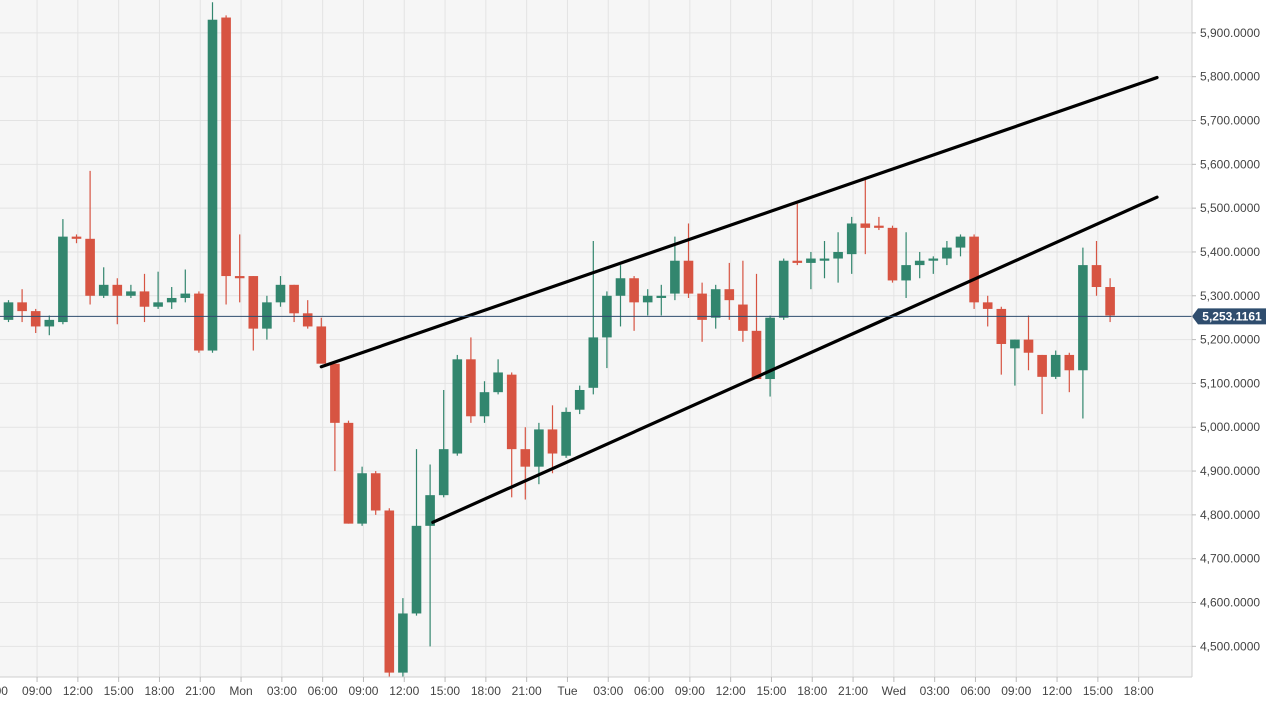  What do you see at coordinates (4, 691) in the screenshot?
I see `x-tick-label: 6:00` at bounding box center [4, 691].